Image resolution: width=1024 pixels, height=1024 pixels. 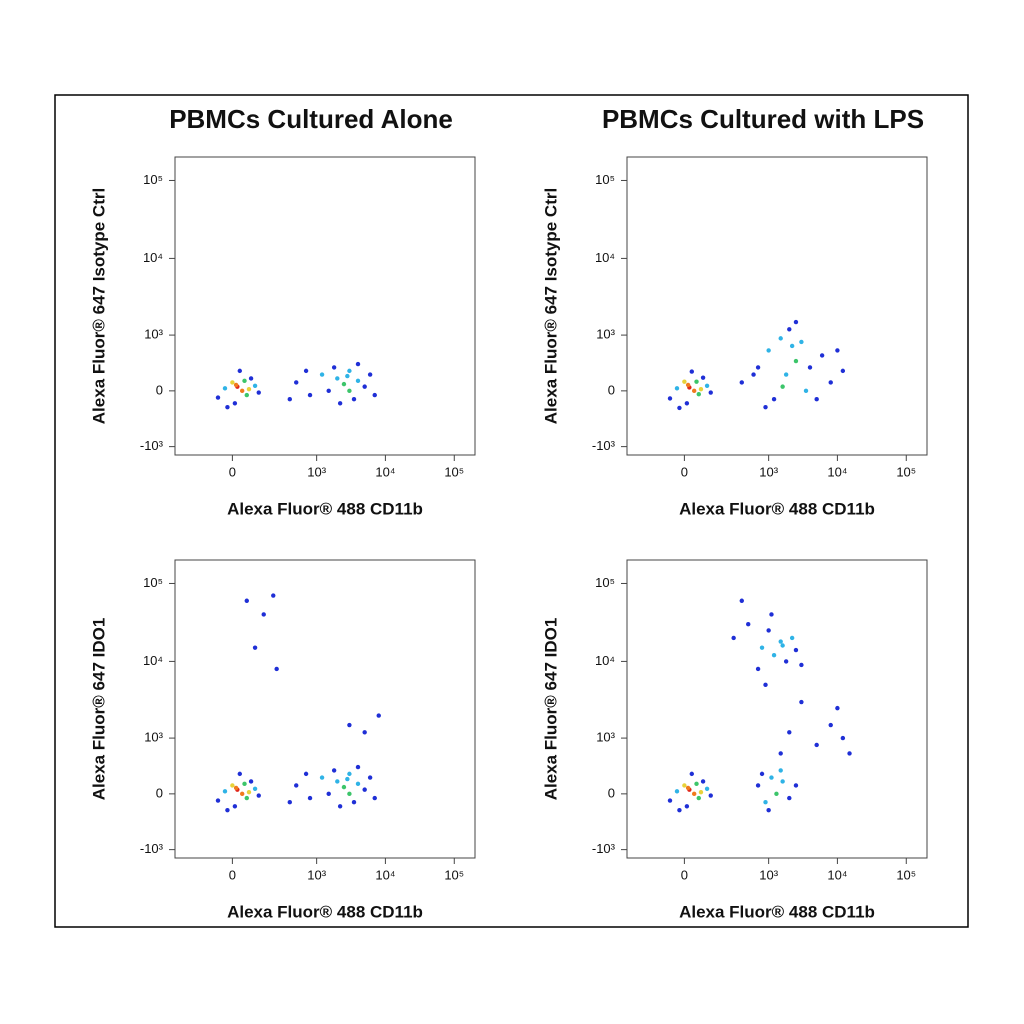 I want to click on x-tick-label: 10³, so click(x=768, y=874).